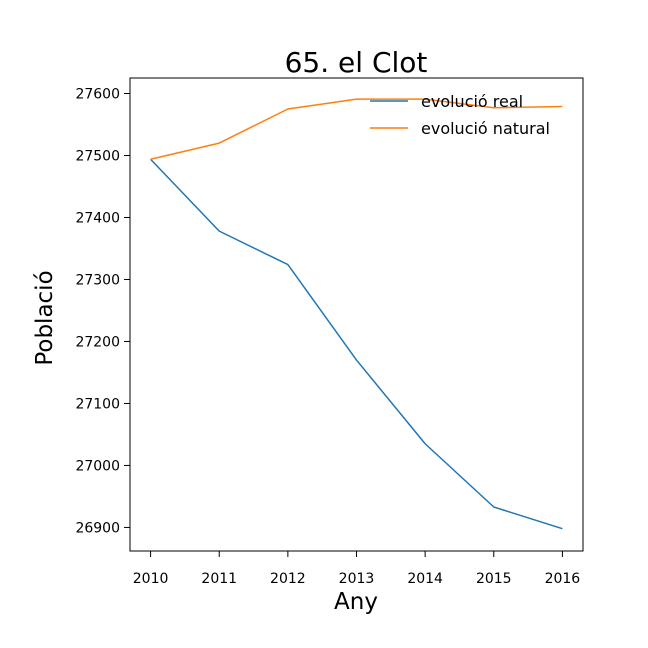 The height and width of the screenshot is (648, 648). What do you see at coordinates (97, 404) in the screenshot?
I see `y-tick-label: 27100` at bounding box center [97, 404].